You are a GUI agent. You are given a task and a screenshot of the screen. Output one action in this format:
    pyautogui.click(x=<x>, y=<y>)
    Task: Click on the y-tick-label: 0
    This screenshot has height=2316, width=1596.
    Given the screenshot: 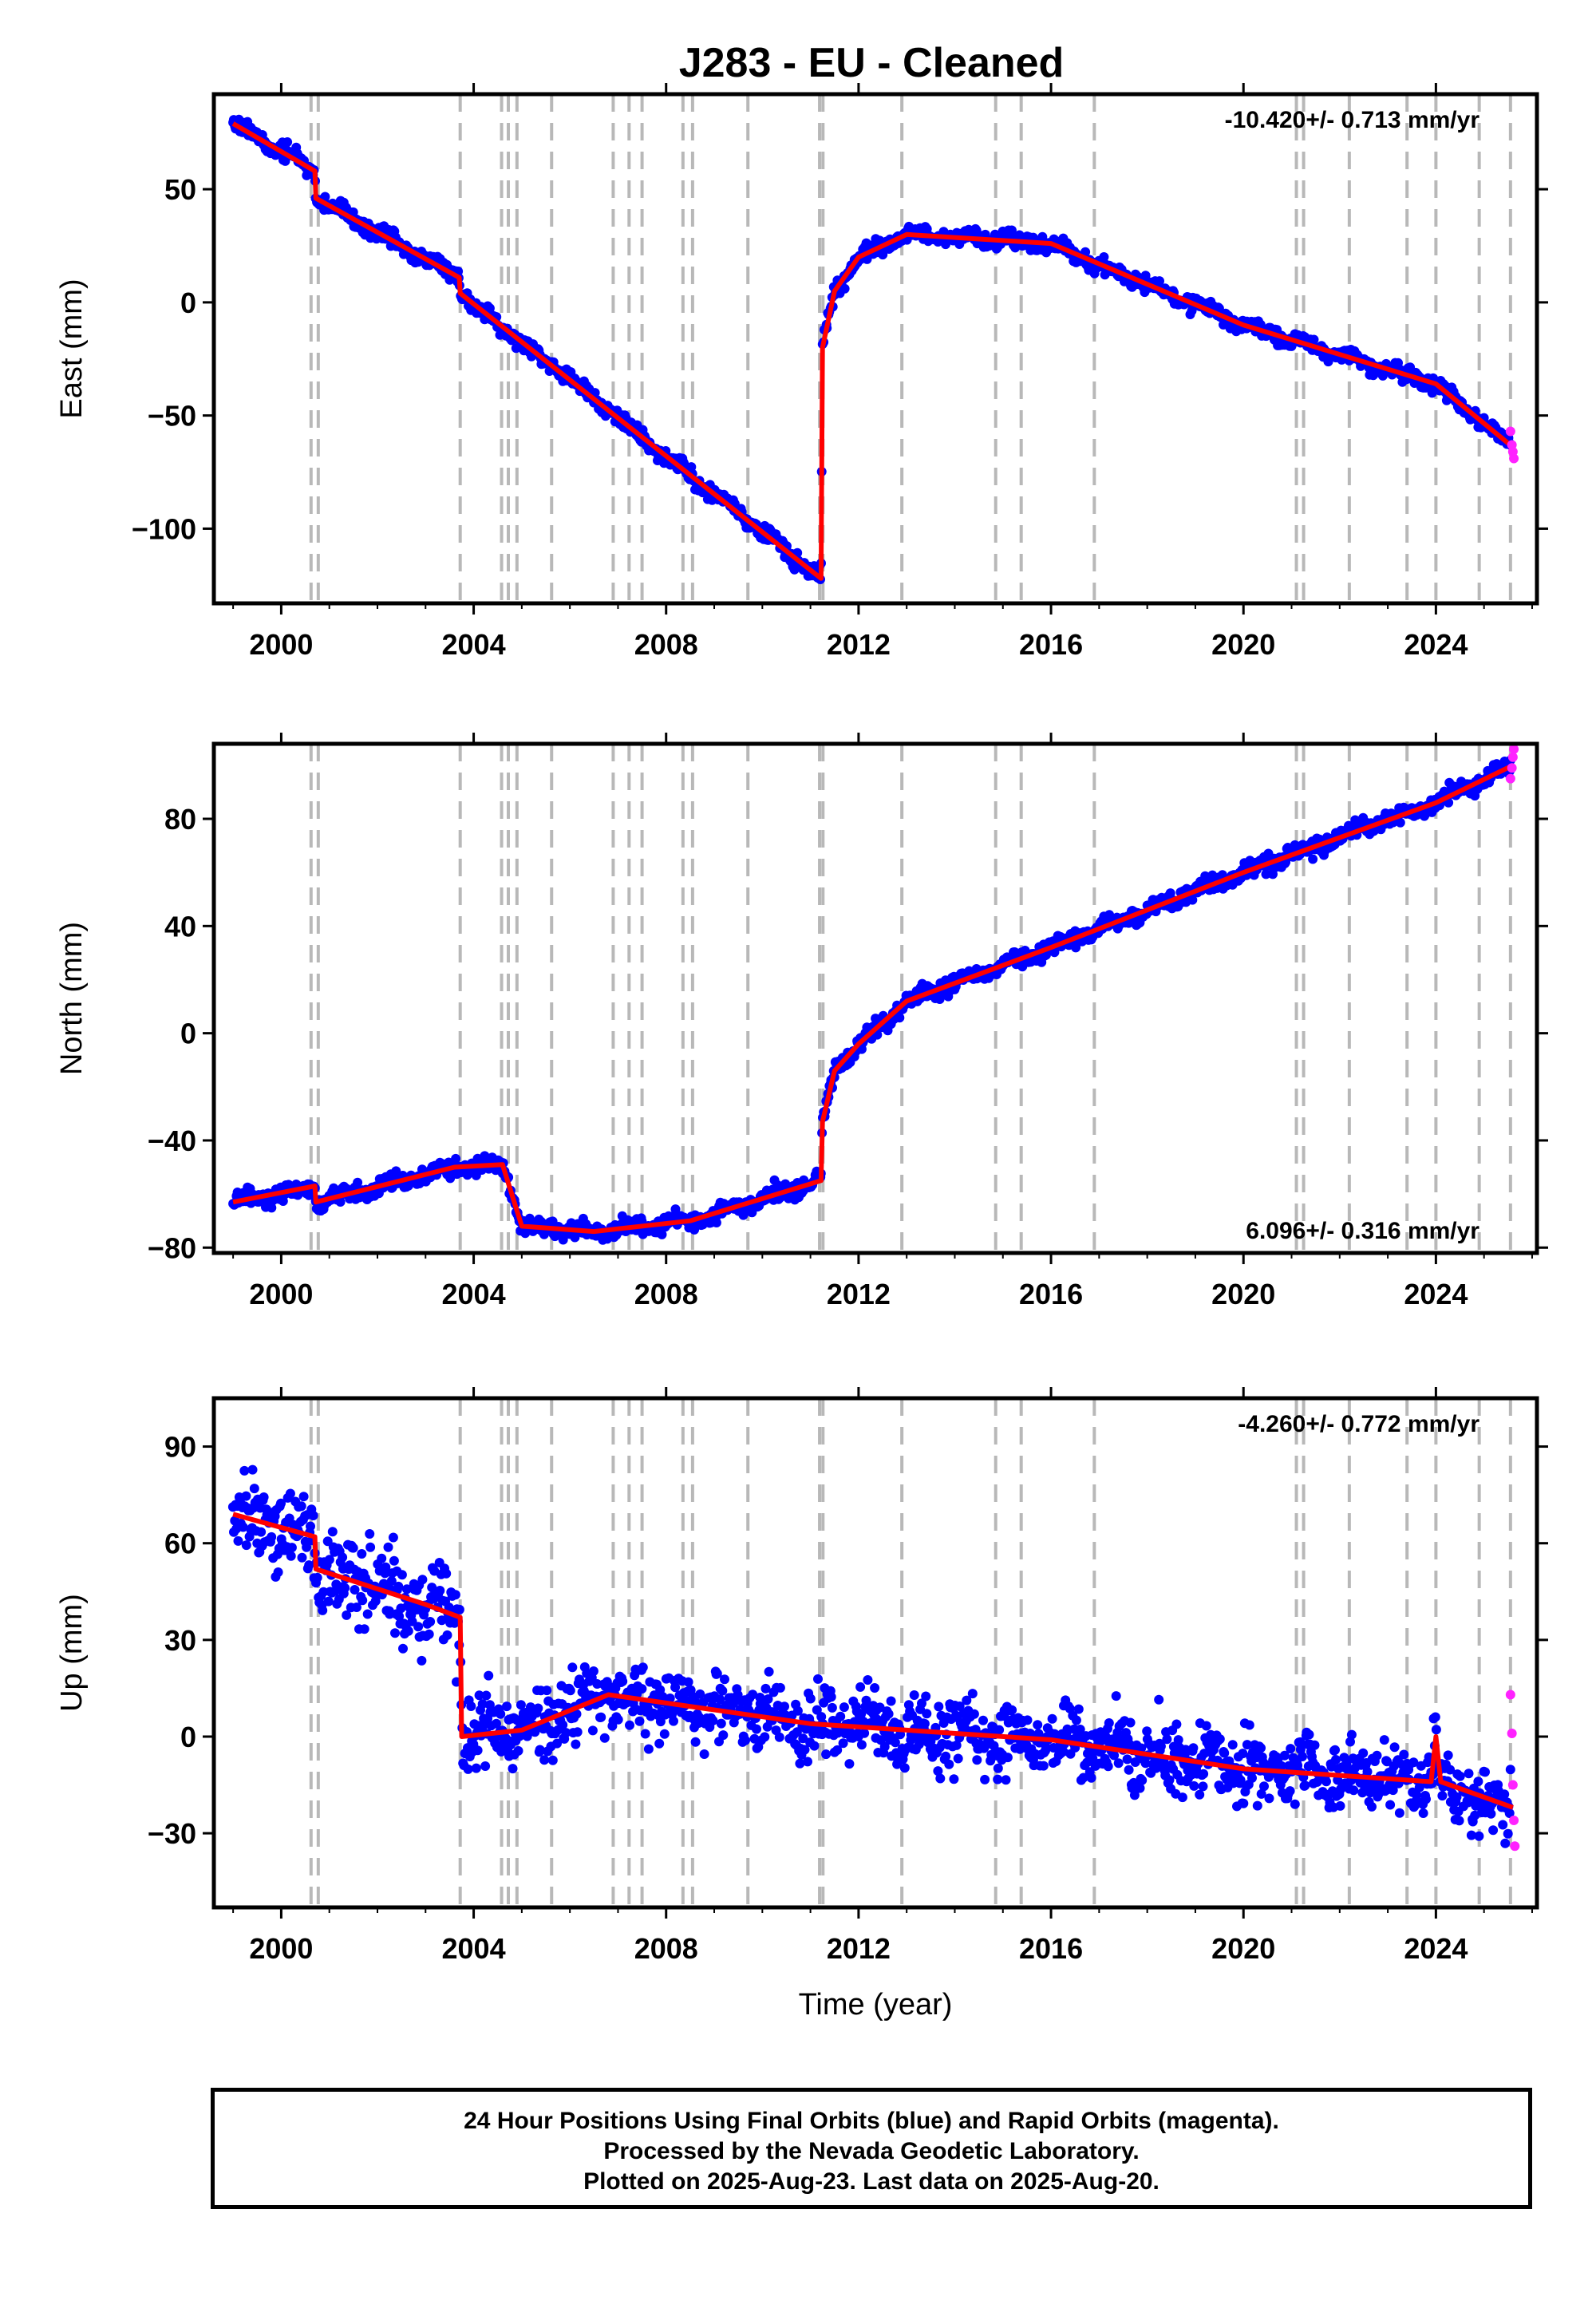 What is the action you would take?
    pyautogui.click(x=188, y=1034)
    